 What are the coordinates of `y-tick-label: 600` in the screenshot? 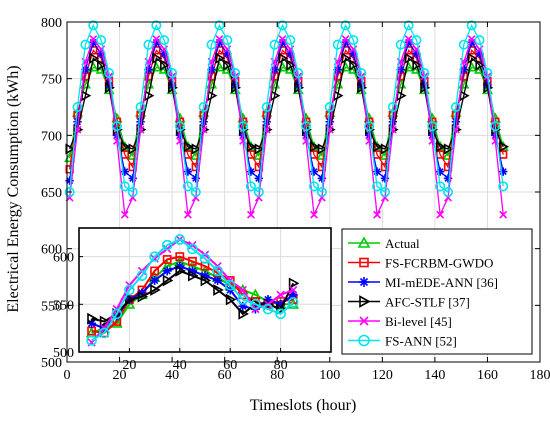 It's located at (51, 250).